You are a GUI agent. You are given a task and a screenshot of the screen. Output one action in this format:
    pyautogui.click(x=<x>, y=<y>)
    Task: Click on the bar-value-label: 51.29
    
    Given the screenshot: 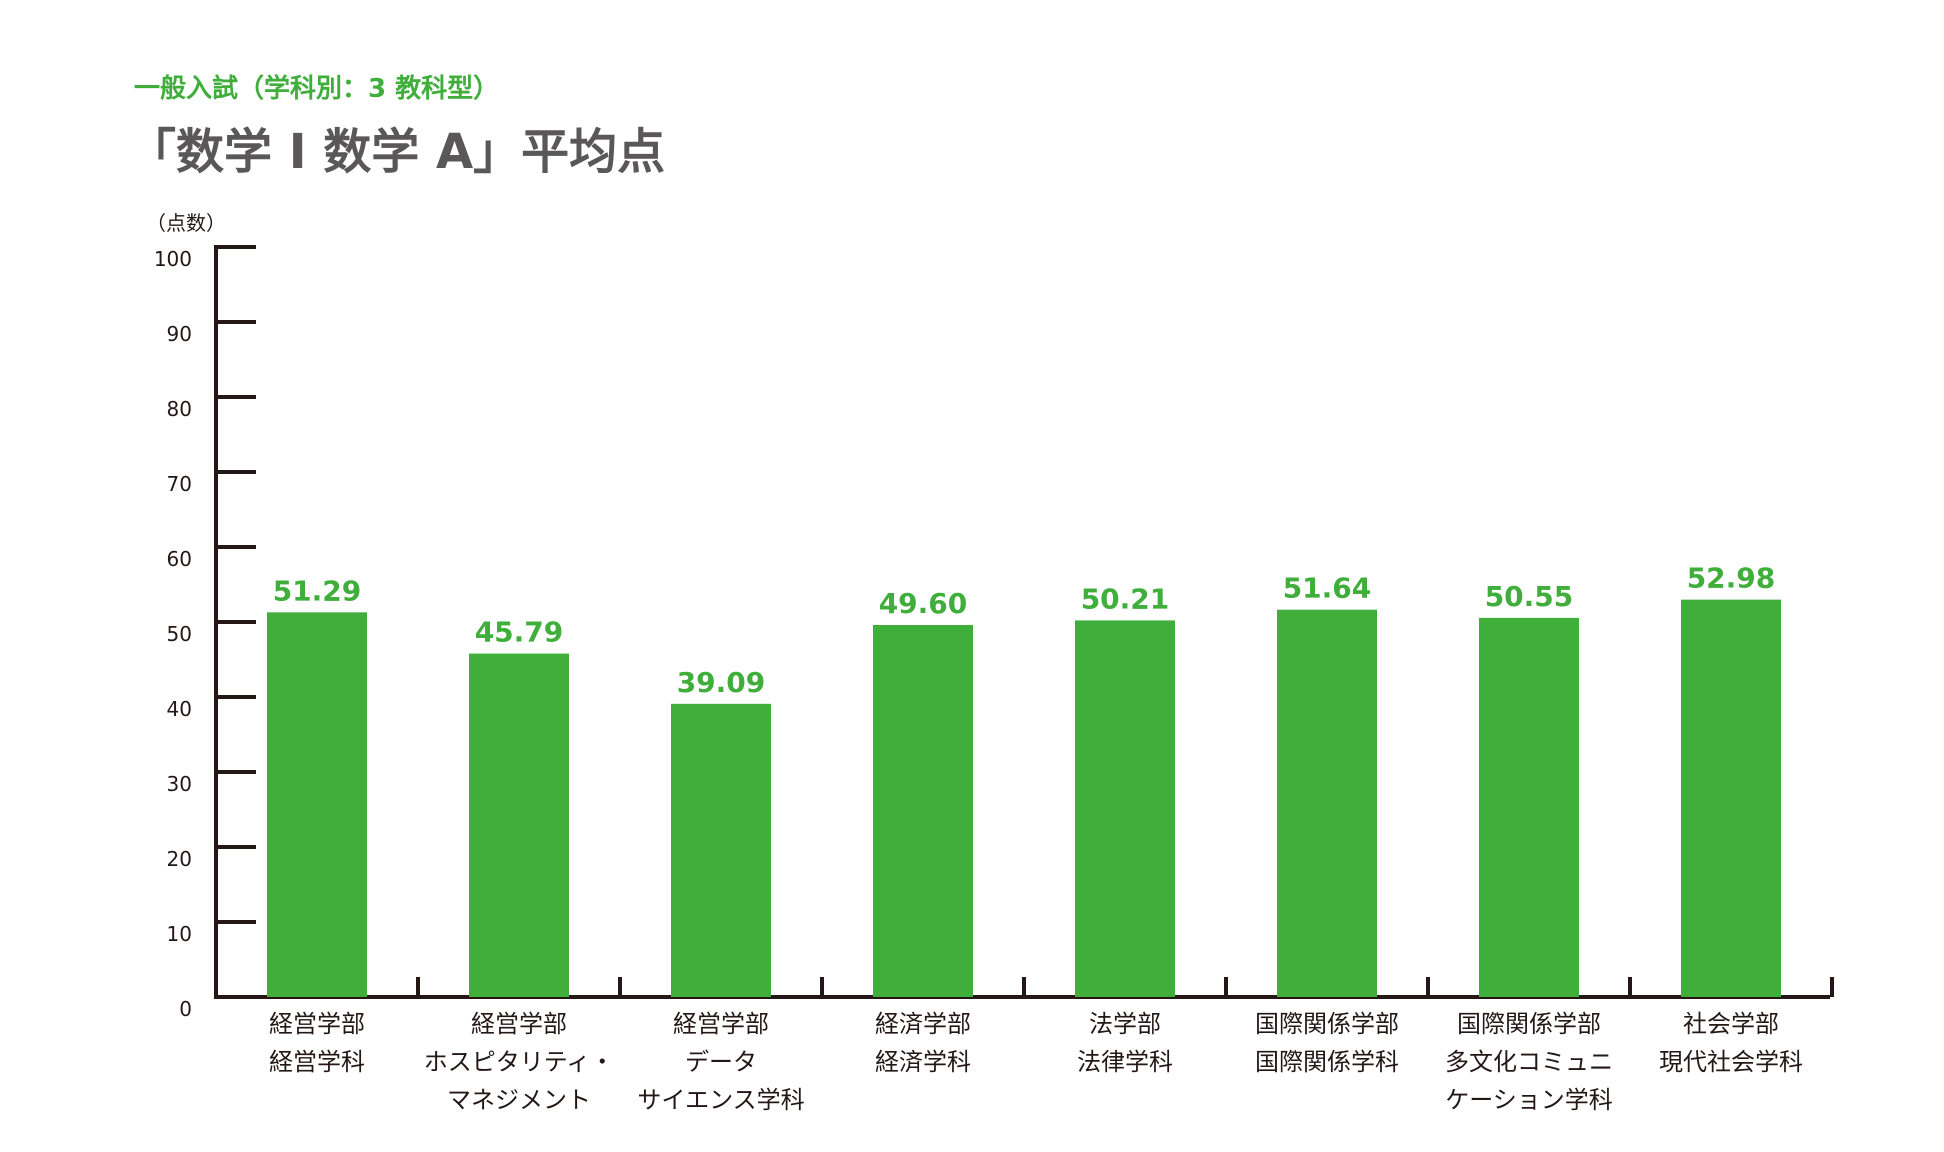 What is the action you would take?
    pyautogui.click(x=317, y=590)
    